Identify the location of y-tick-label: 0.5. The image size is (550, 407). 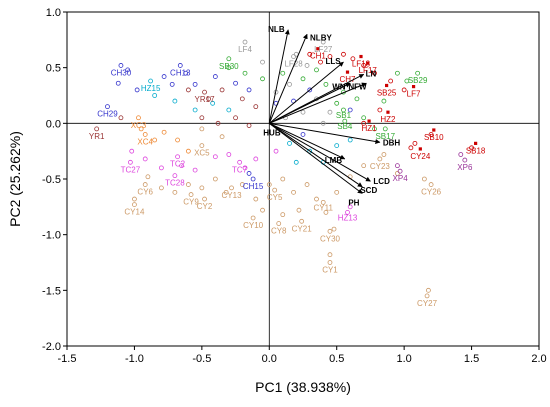
(53, 69).